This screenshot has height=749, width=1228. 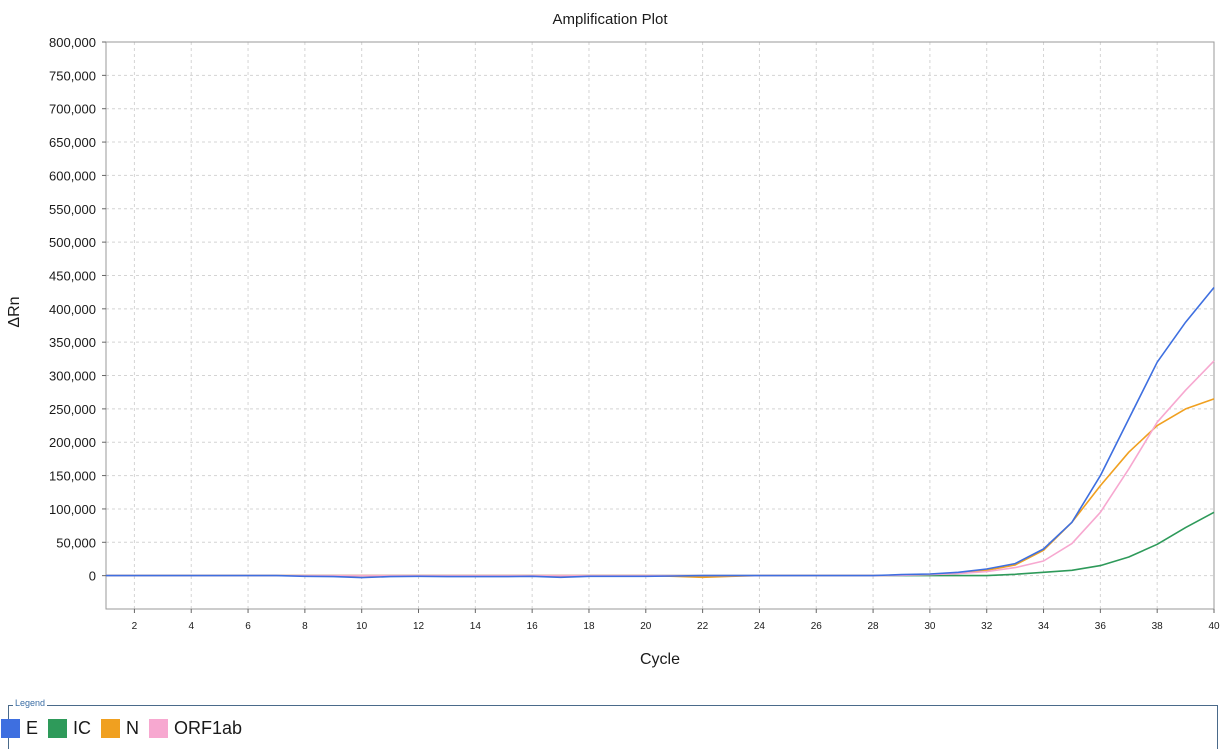 I want to click on y-tick-label: 200,000, so click(x=72, y=442).